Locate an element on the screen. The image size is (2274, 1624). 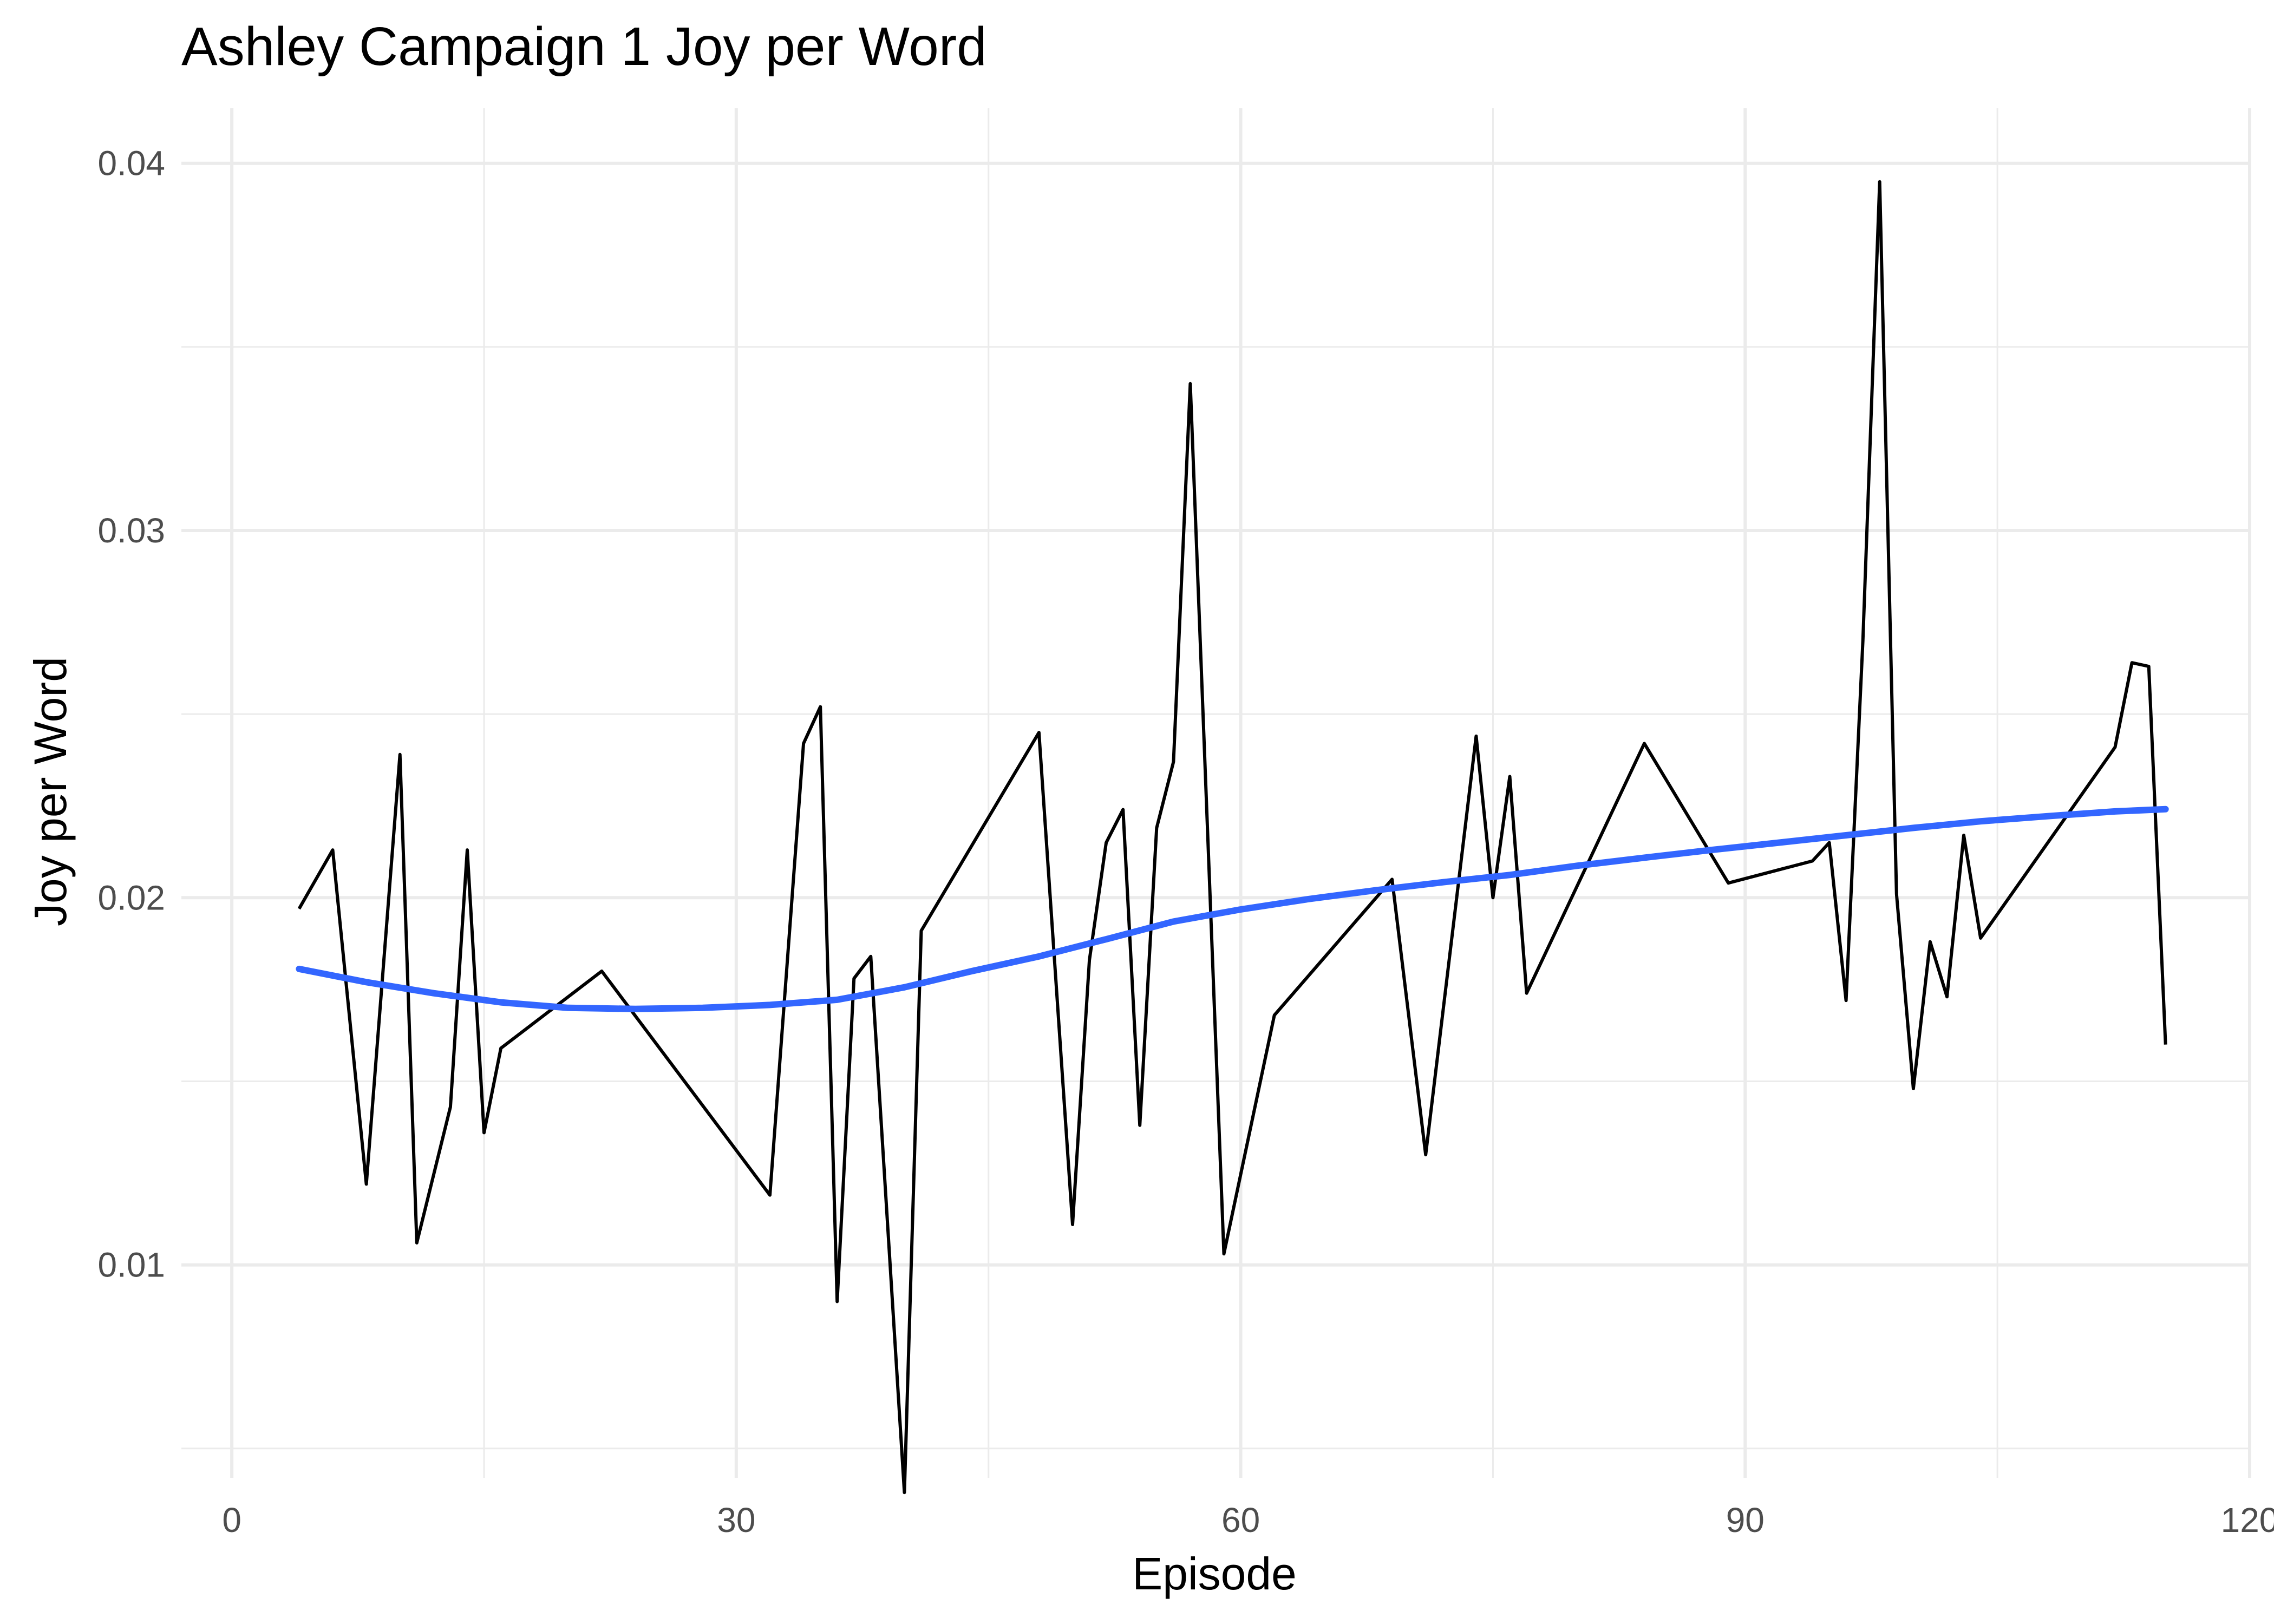
x-tick-label: 60 is located at coordinates (1241, 1520).